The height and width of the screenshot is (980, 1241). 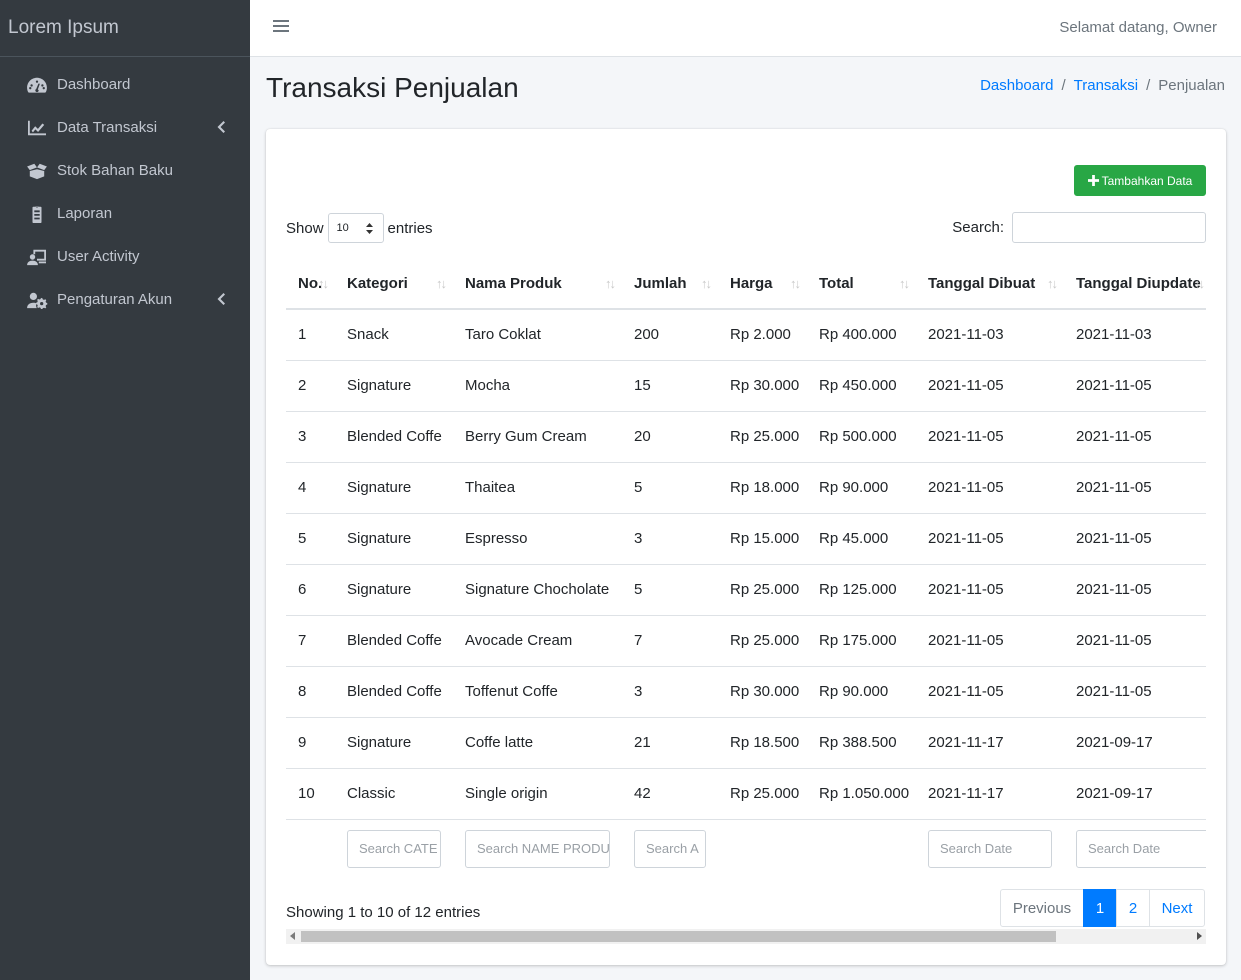 What do you see at coordinates (37, 257) in the screenshot?
I see `user-activity-icon` at bounding box center [37, 257].